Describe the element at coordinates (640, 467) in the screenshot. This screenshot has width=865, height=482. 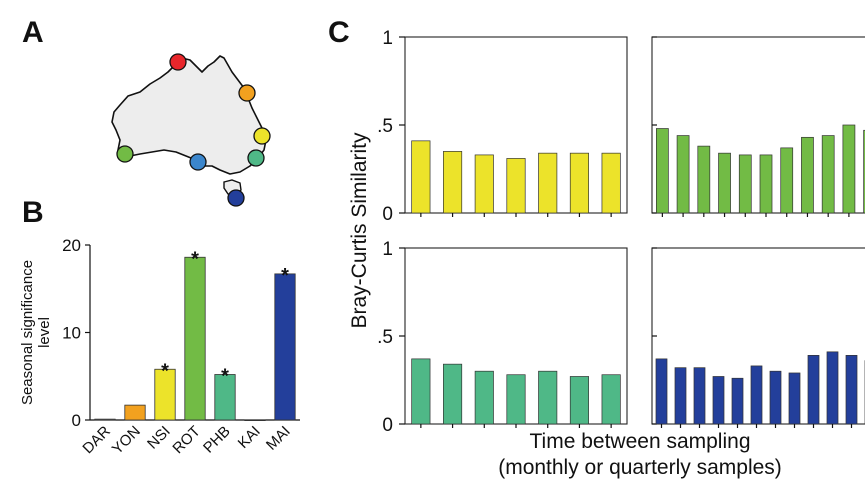
I see `c-x-axis-label-line2: (monthly or quarterly samples)` at that location.